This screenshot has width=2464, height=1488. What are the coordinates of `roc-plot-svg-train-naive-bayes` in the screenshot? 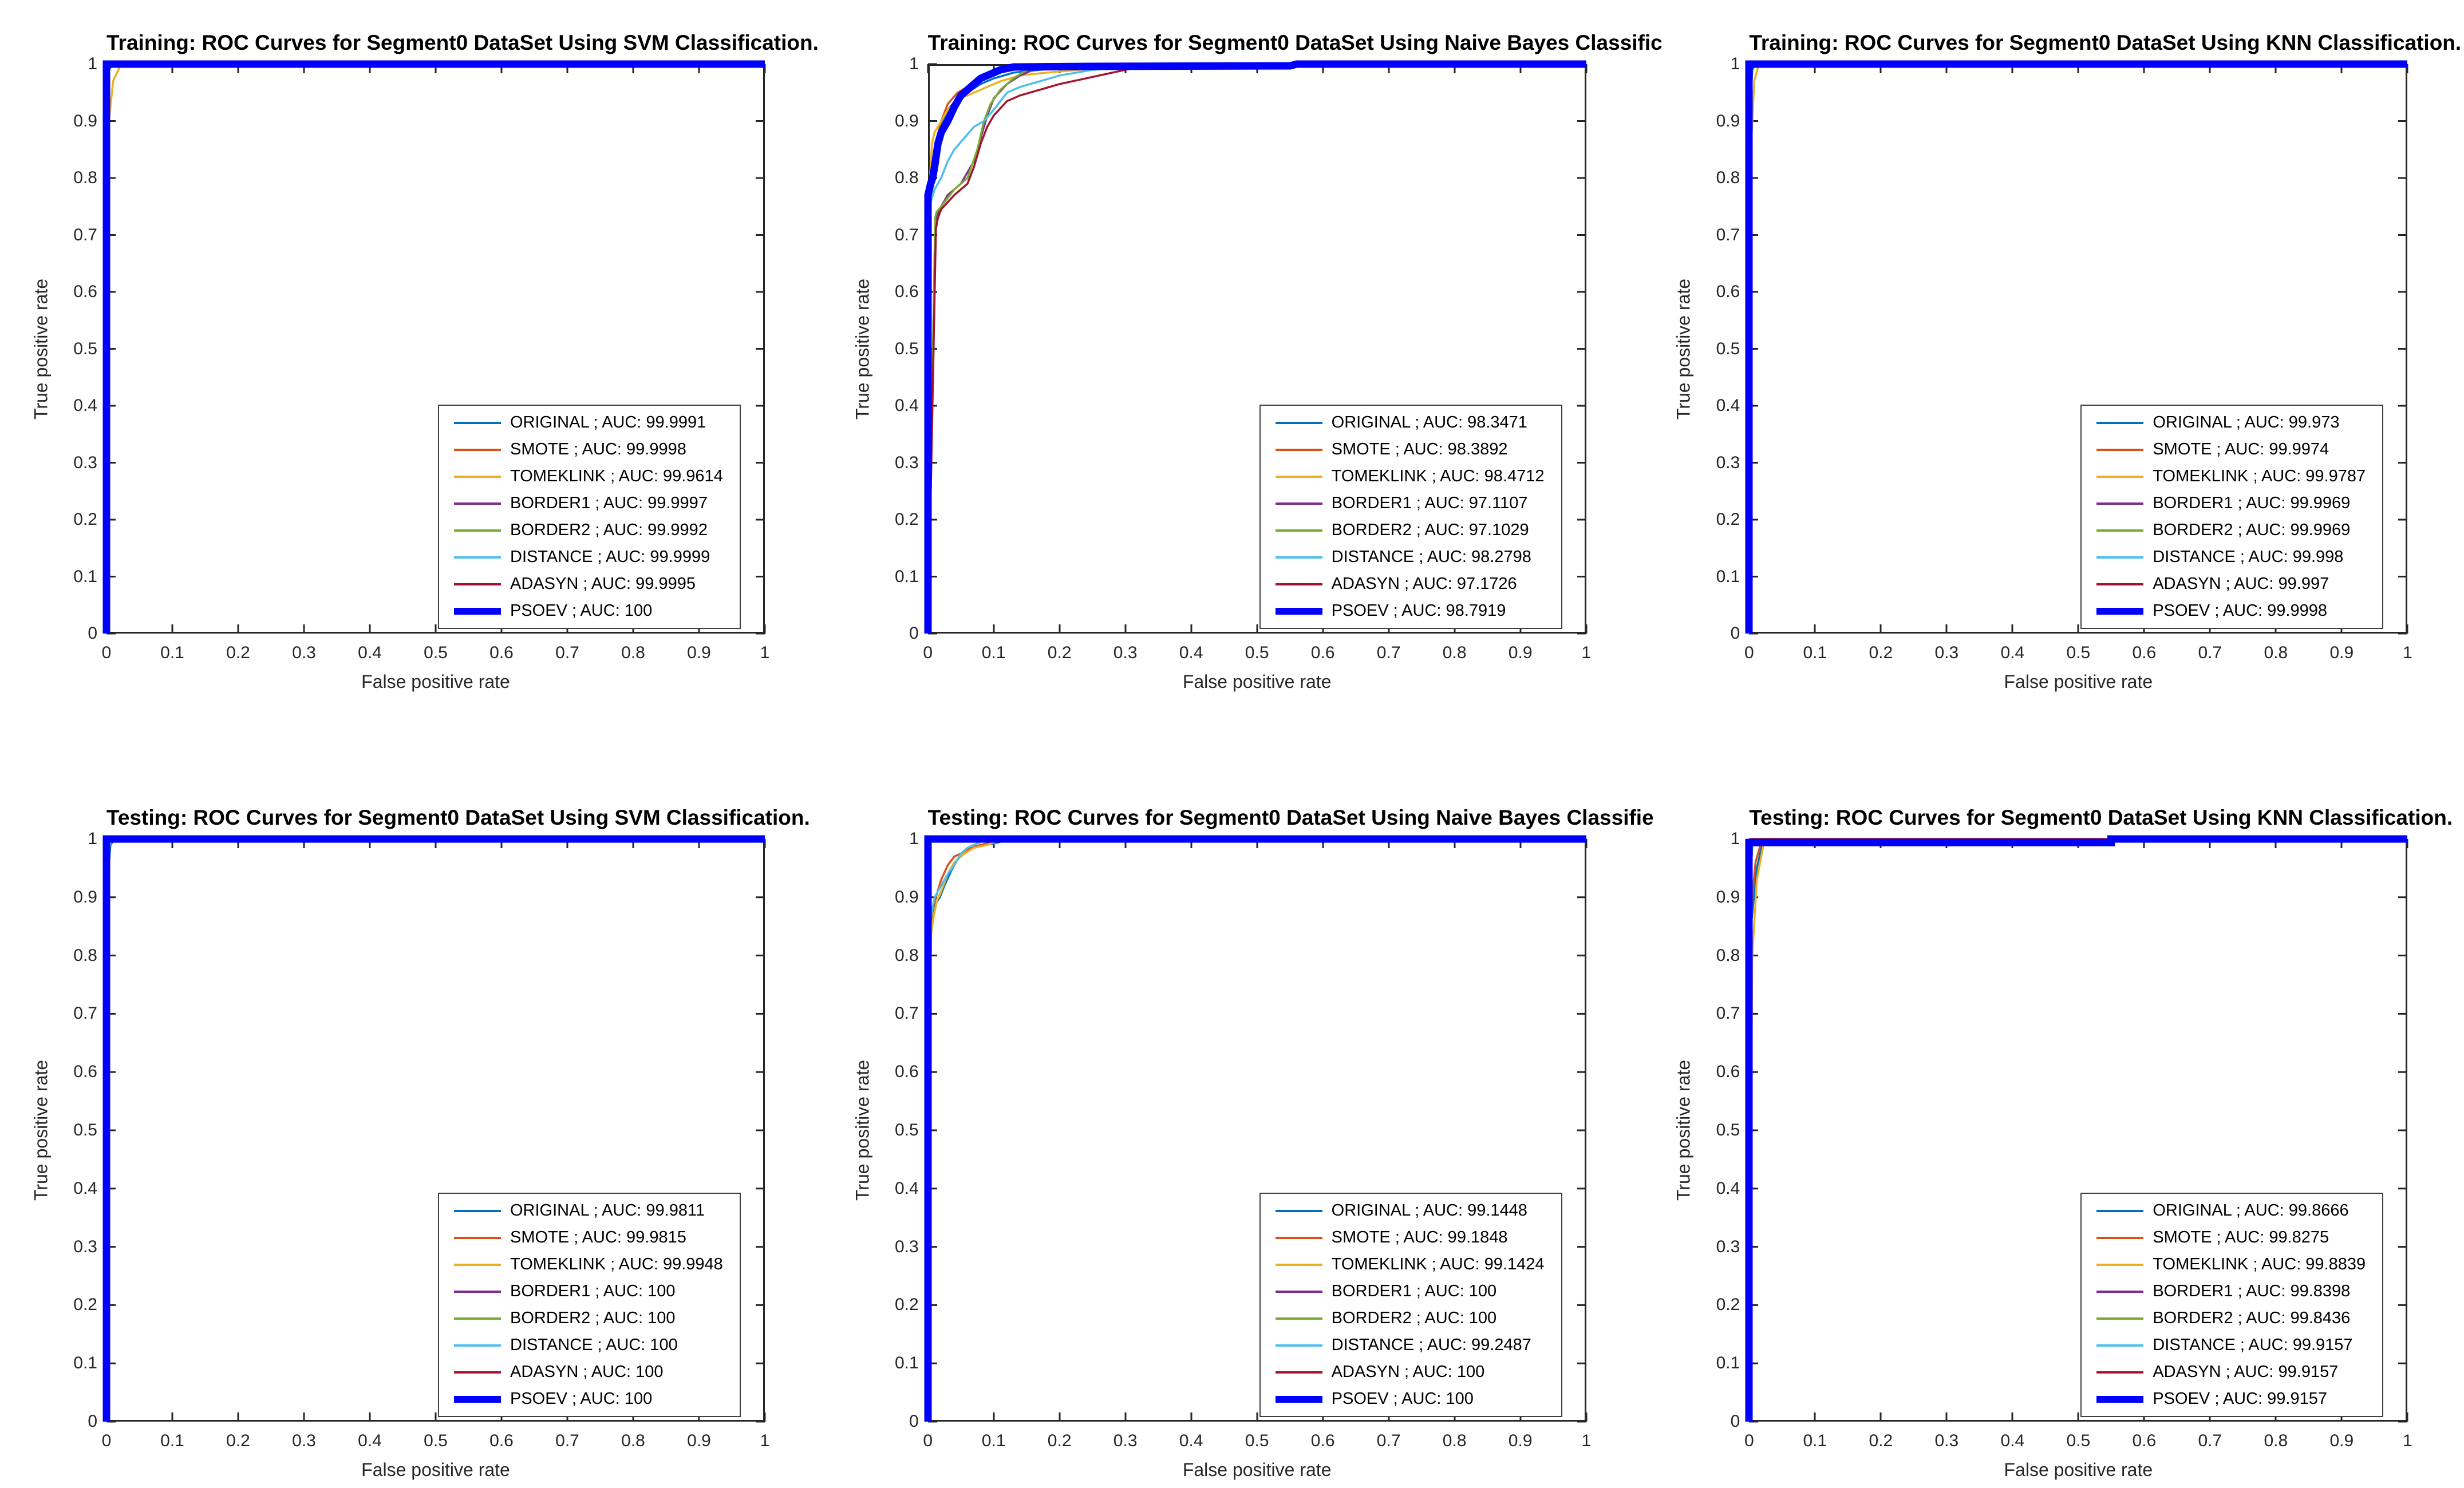 It's located at (1256, 347).